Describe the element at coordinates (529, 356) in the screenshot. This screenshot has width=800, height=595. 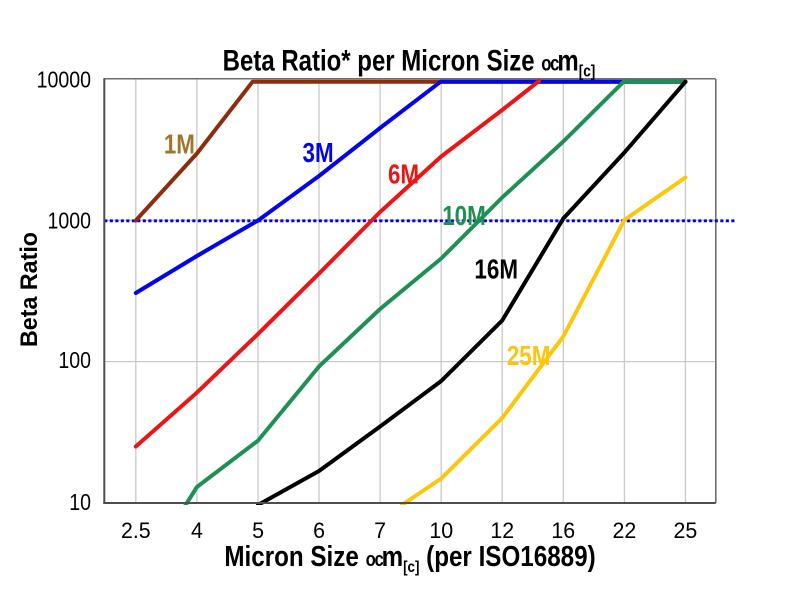
I see `svg-text: 25M` at that location.